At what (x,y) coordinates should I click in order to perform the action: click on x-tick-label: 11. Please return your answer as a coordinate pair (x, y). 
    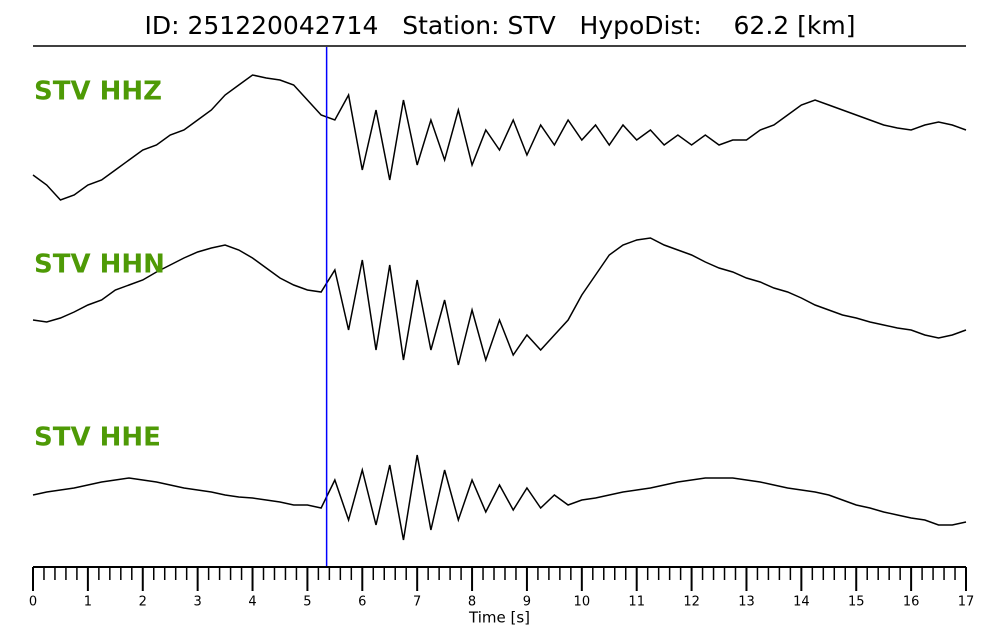
    Looking at the image, I should click on (636, 602).